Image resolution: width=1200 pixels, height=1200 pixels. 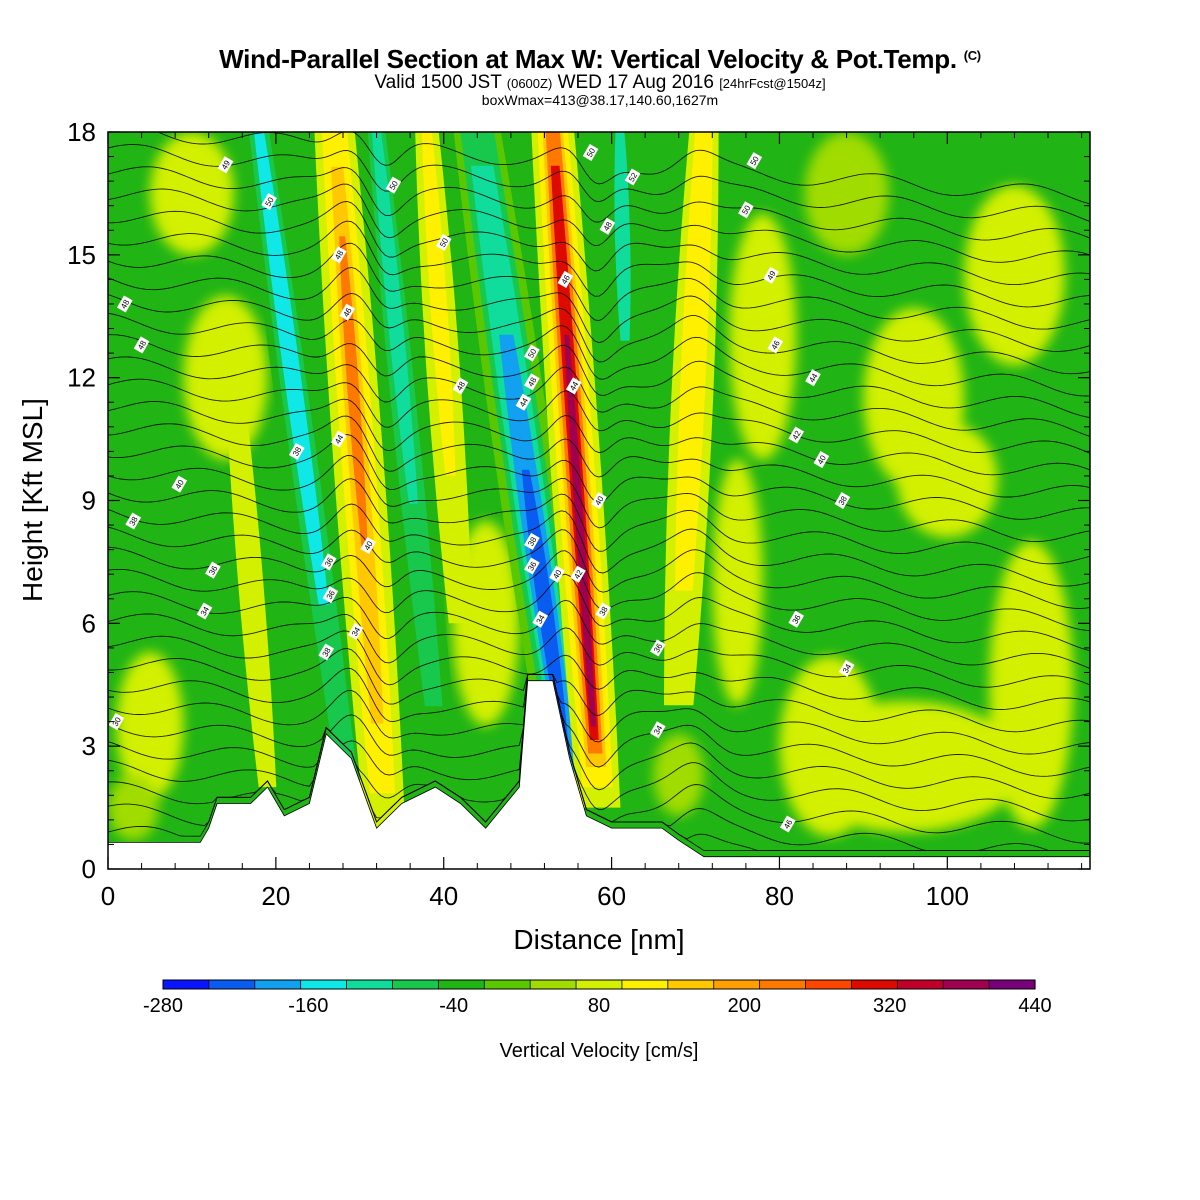 I want to click on y-tick-label: 15, so click(x=81, y=255).